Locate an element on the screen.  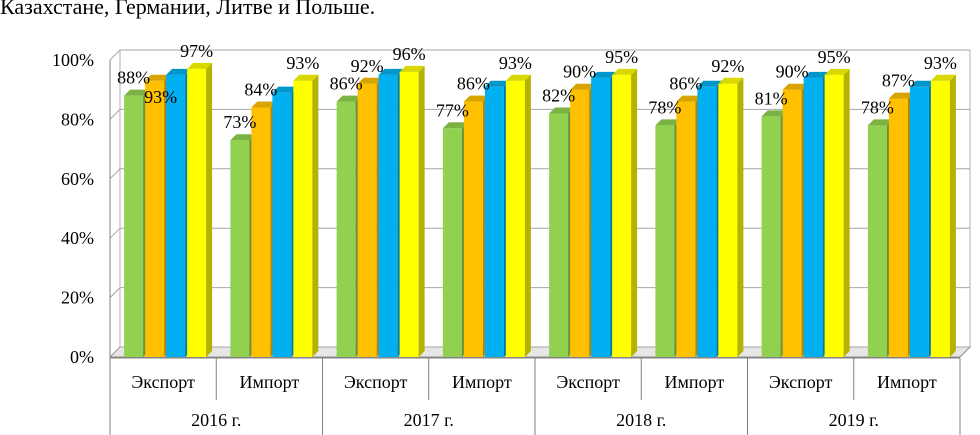
data-label: 84% is located at coordinates (260, 90).